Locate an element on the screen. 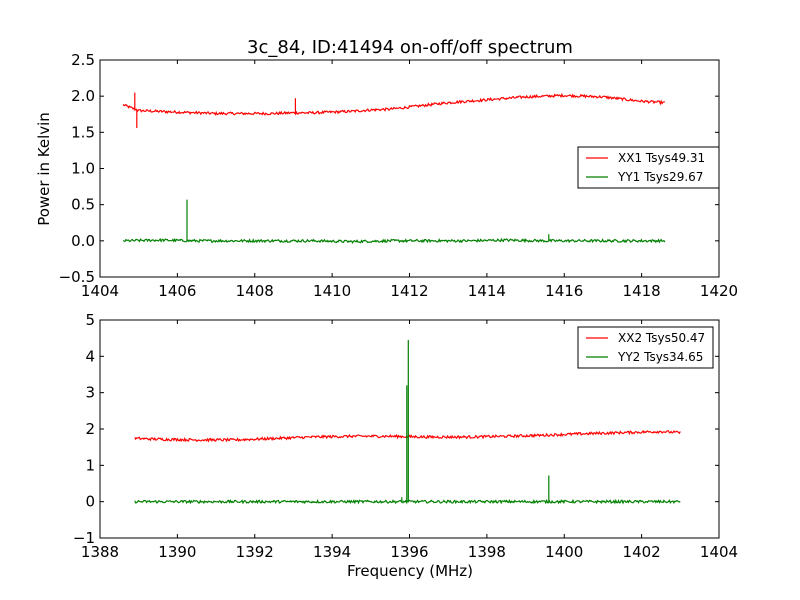 The height and width of the screenshot is (600, 800). legend: XX1 Tsys49.31 YY1 Tsys29.67 is located at coordinates (648, 167).